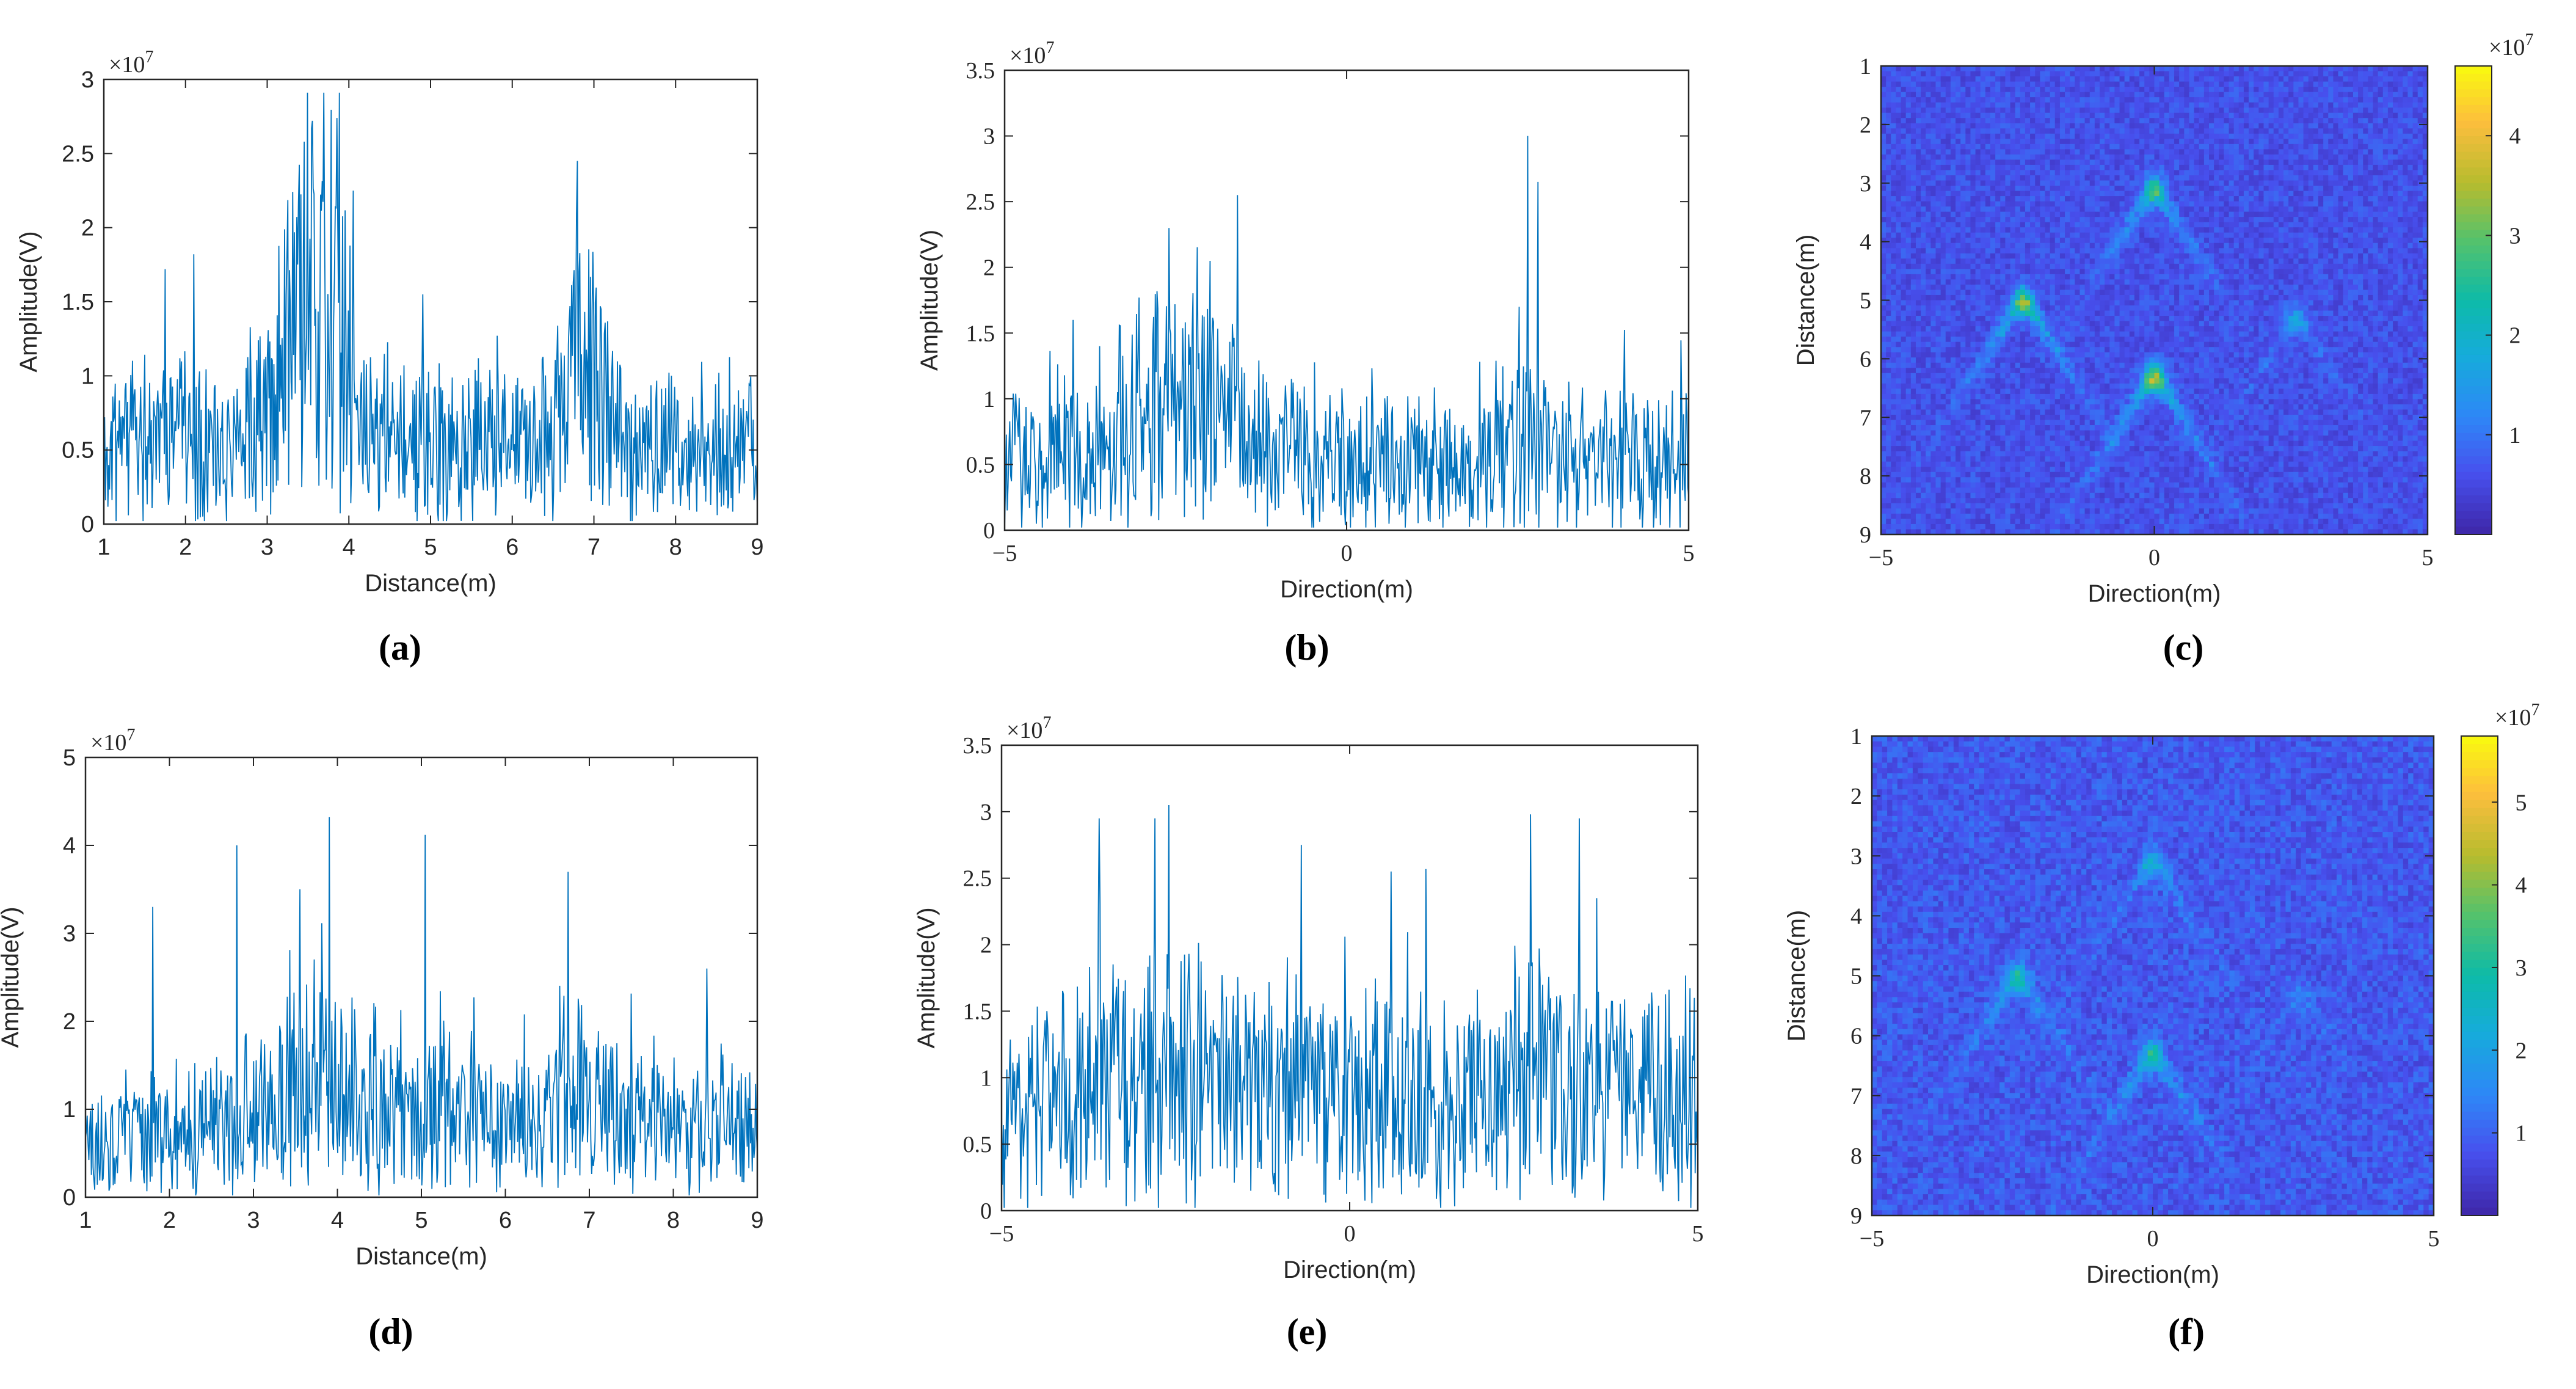 The image size is (2576, 1389). What do you see at coordinates (1856, 1097) in the screenshot?
I see `y-tick-label: 7` at bounding box center [1856, 1097].